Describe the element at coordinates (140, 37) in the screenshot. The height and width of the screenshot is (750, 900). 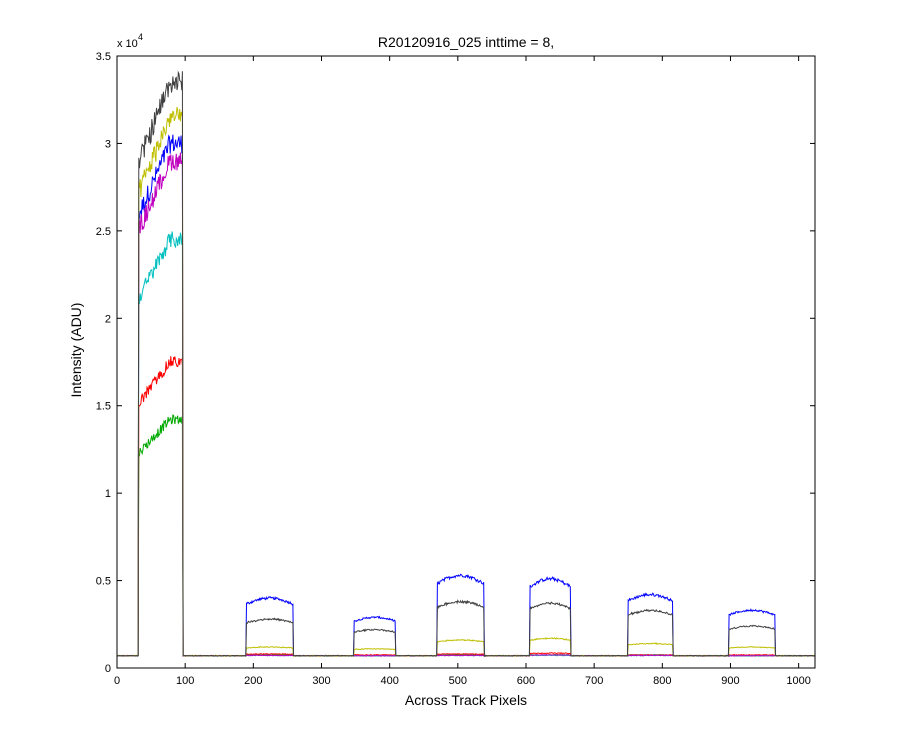
I see `y-multiplier-exponent: 4` at that location.